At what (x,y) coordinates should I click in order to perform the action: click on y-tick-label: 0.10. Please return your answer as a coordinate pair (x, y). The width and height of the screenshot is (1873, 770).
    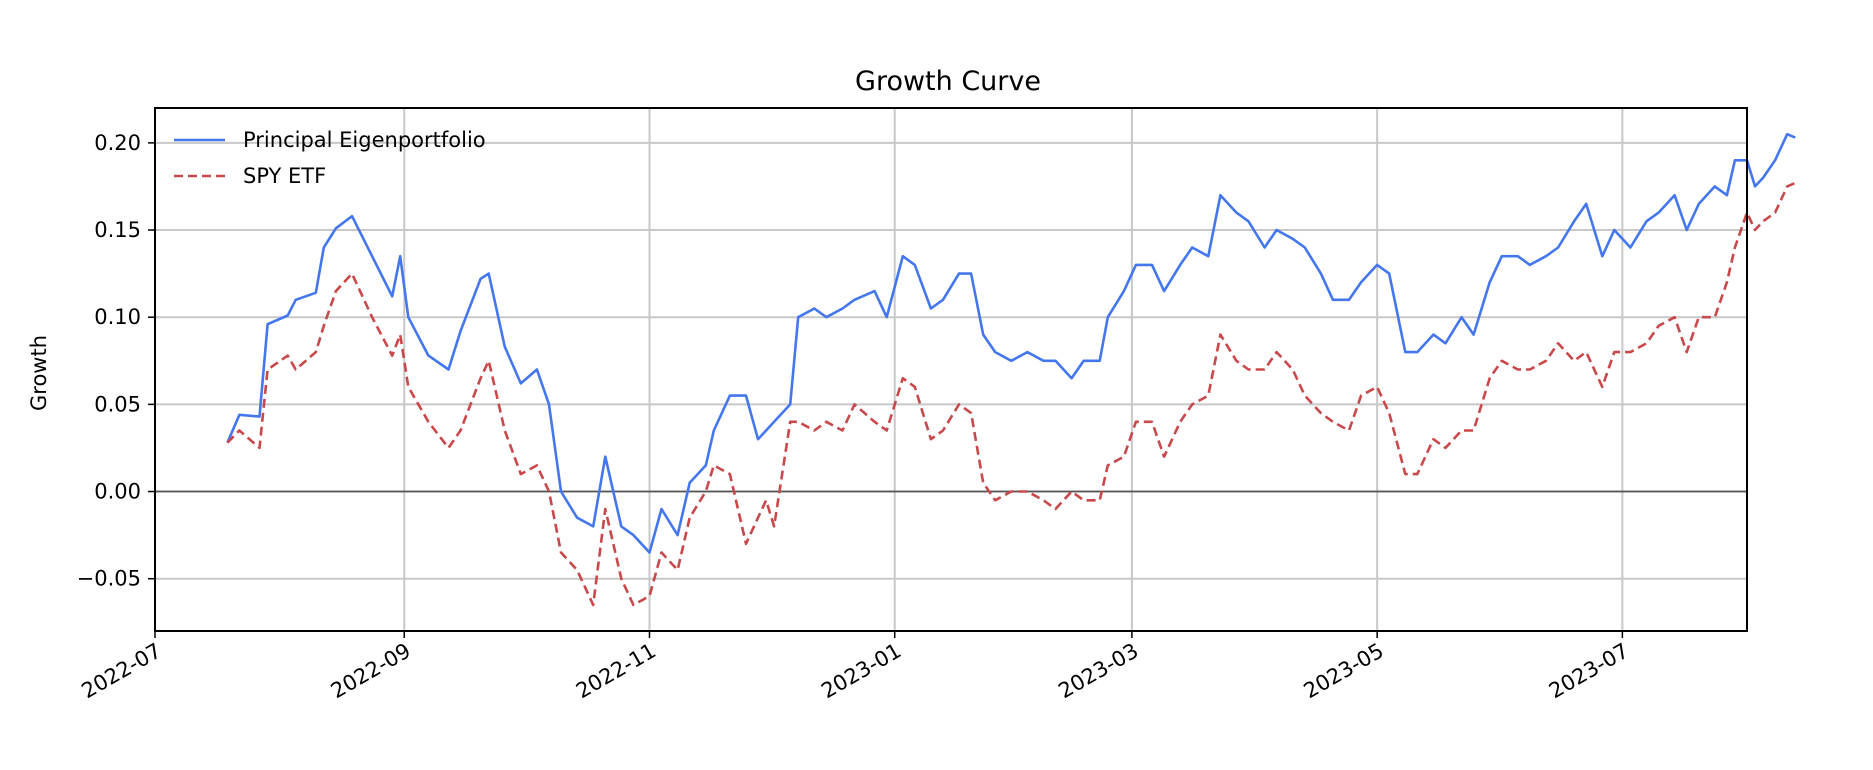
    Looking at the image, I should click on (117, 317).